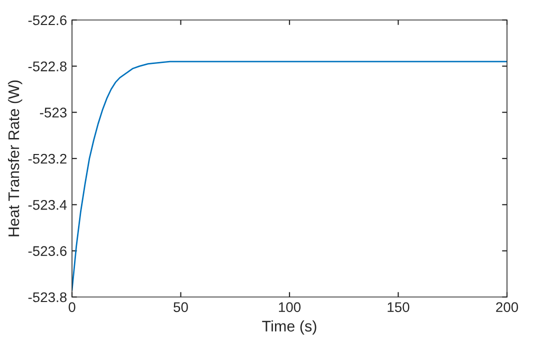 Image resolution: width=560 pixels, height=337 pixels. I want to click on y-axis-title: Heat Transfer Rate (W), so click(15, 158).